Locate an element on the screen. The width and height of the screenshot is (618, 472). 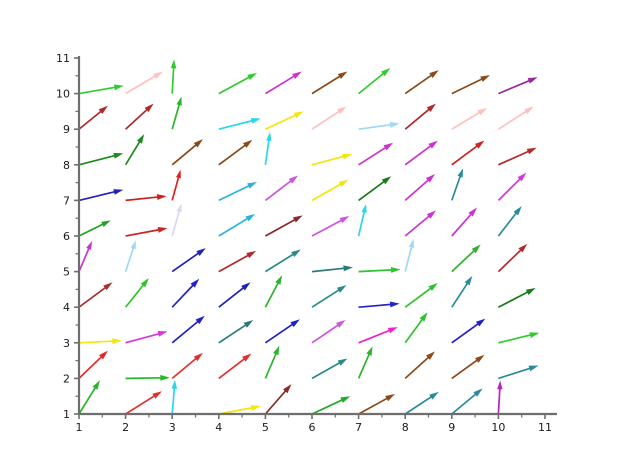
y-tick-label: 3 is located at coordinates (66, 343).